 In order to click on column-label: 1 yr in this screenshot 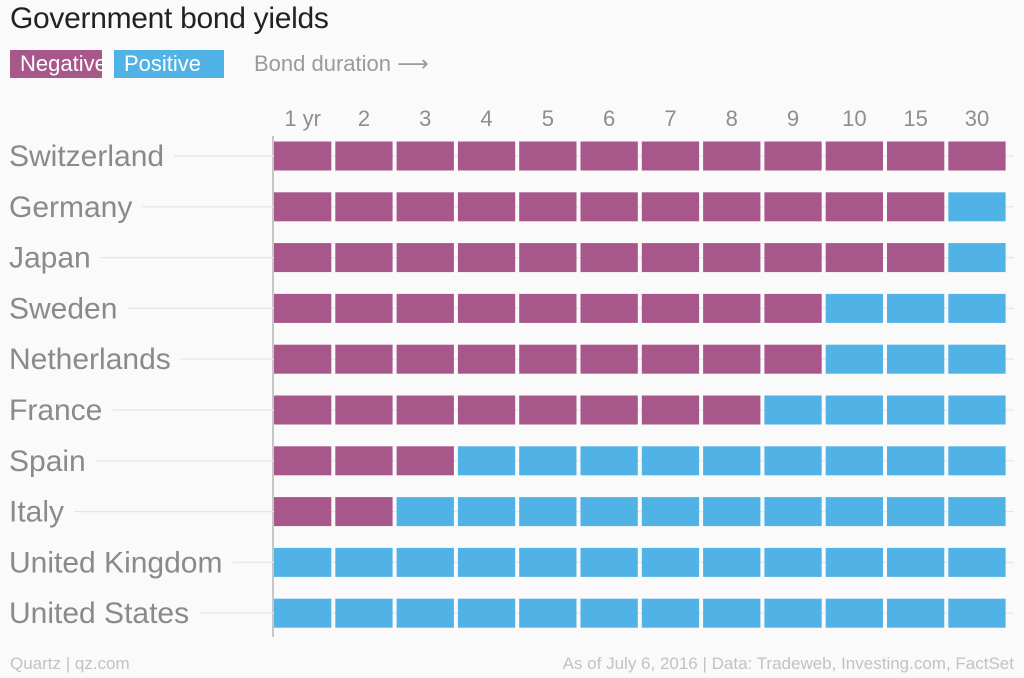, I will do `click(302, 118)`.